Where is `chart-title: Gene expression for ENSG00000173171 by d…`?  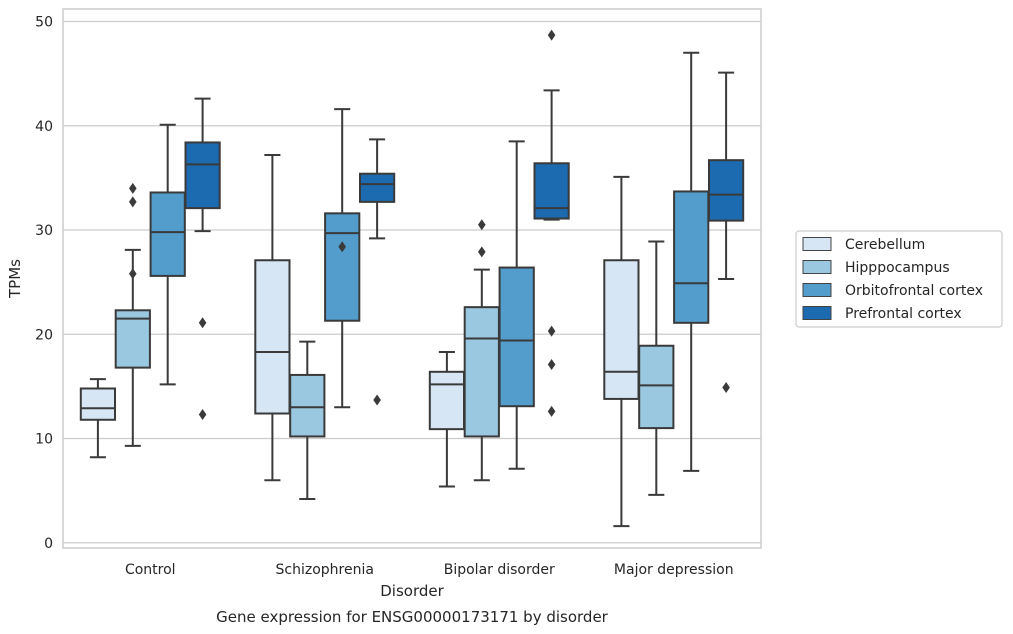 chart-title: Gene expression for ENSG00000173171 by d… is located at coordinates (412, 617).